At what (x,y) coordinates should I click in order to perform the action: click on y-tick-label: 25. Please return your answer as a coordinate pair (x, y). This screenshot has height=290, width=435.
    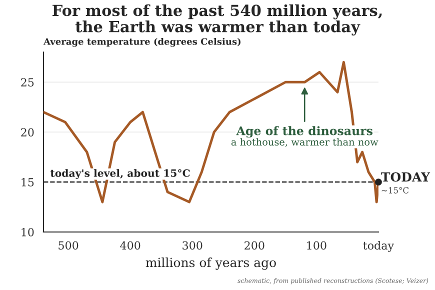
    Looking at the image, I should click on (27, 82).